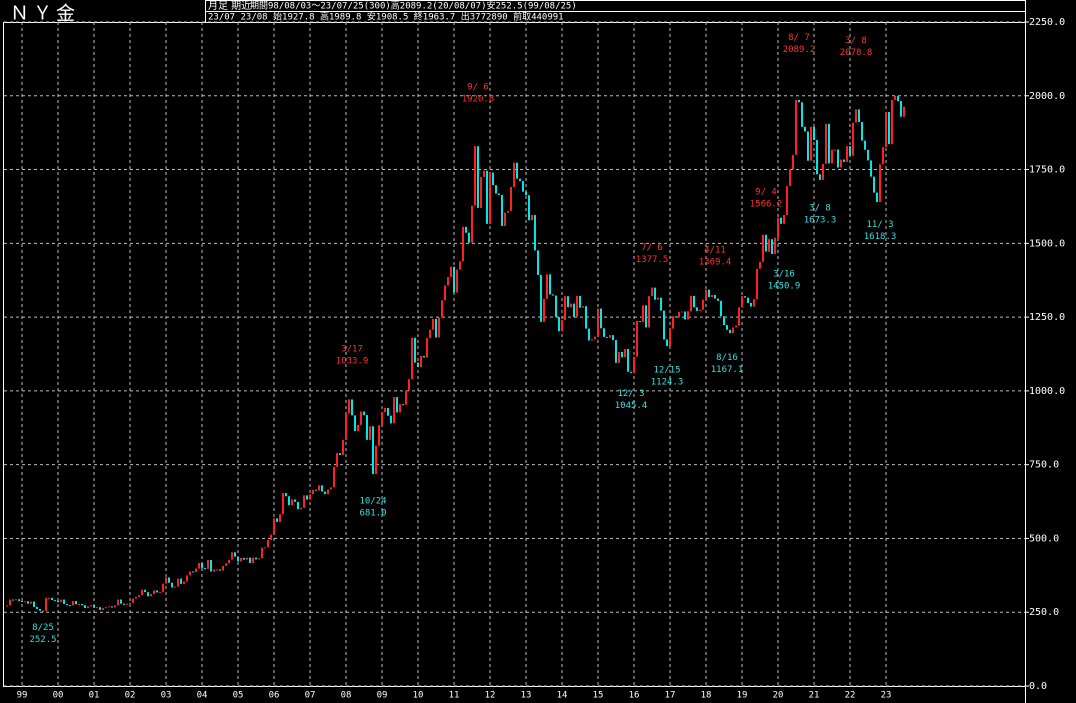 The image size is (1076, 703). Describe the element at coordinates (382, 696) in the screenshot. I see `x-tick-label: 09` at that location.